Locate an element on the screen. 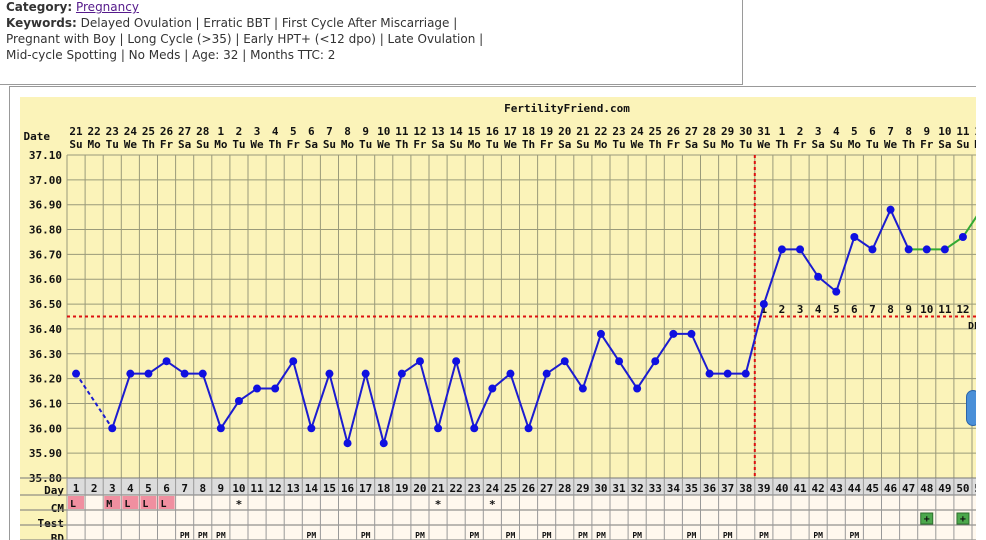 This screenshot has height=540, width=986. weekday-tick: Sa is located at coordinates (944, 144).